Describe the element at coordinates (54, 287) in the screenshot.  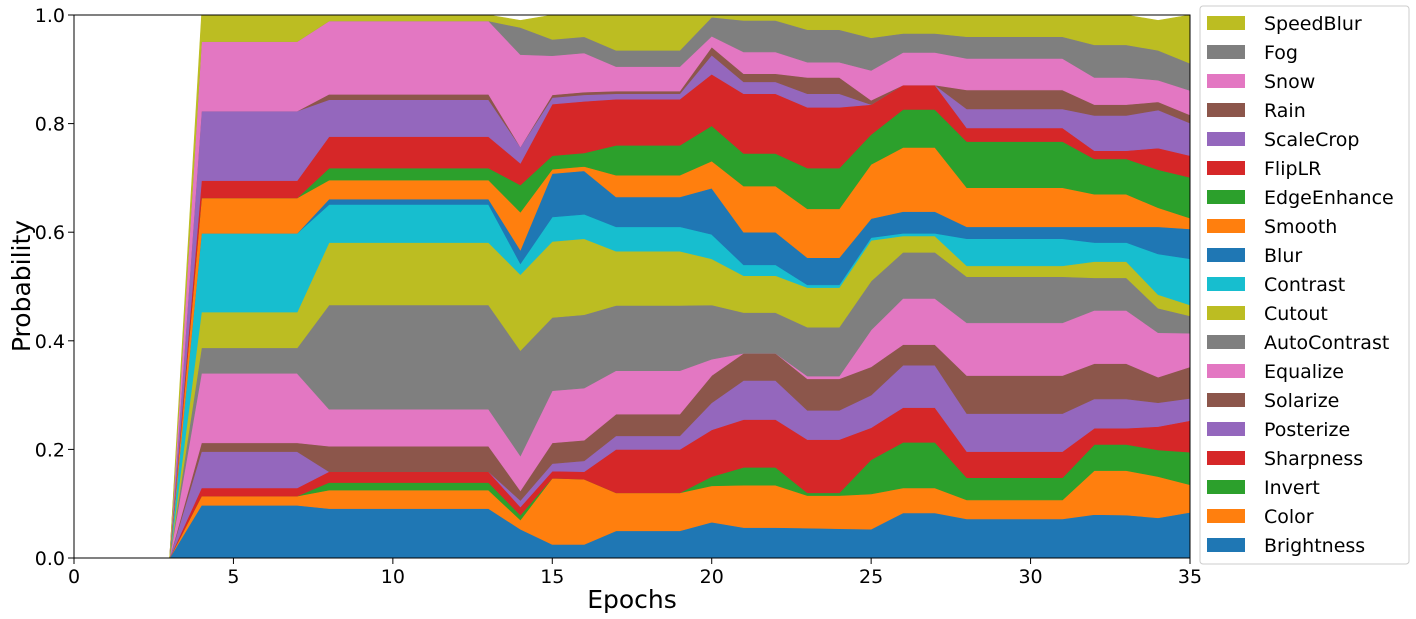
I see `y-axis: 0.0 0.2 0.4 0.6 0.8 1.0` at that location.